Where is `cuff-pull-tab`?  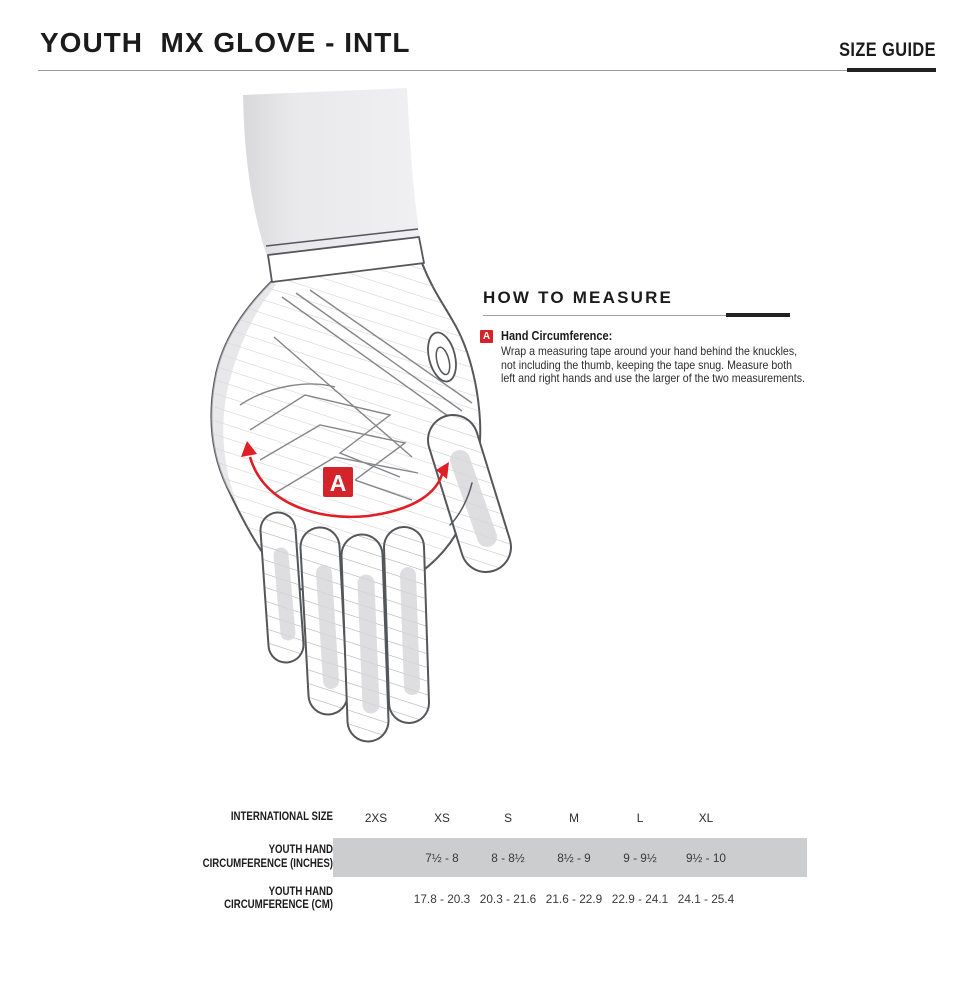 cuff-pull-tab is located at coordinates (442, 357).